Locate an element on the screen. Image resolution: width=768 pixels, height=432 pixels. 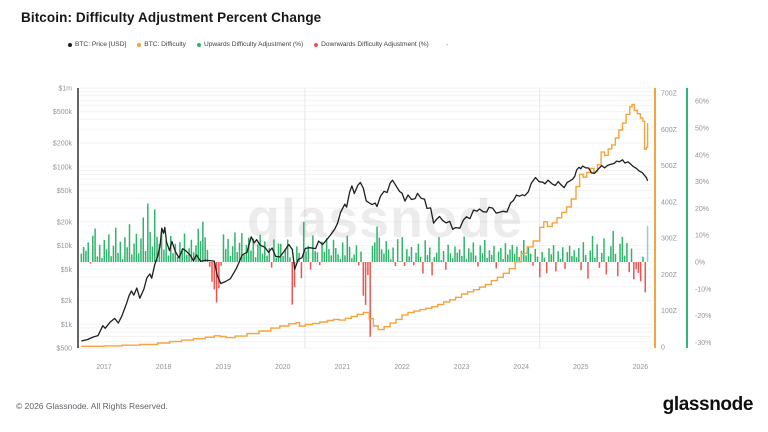
axis-tick-label: 2017 is located at coordinates (104, 367).